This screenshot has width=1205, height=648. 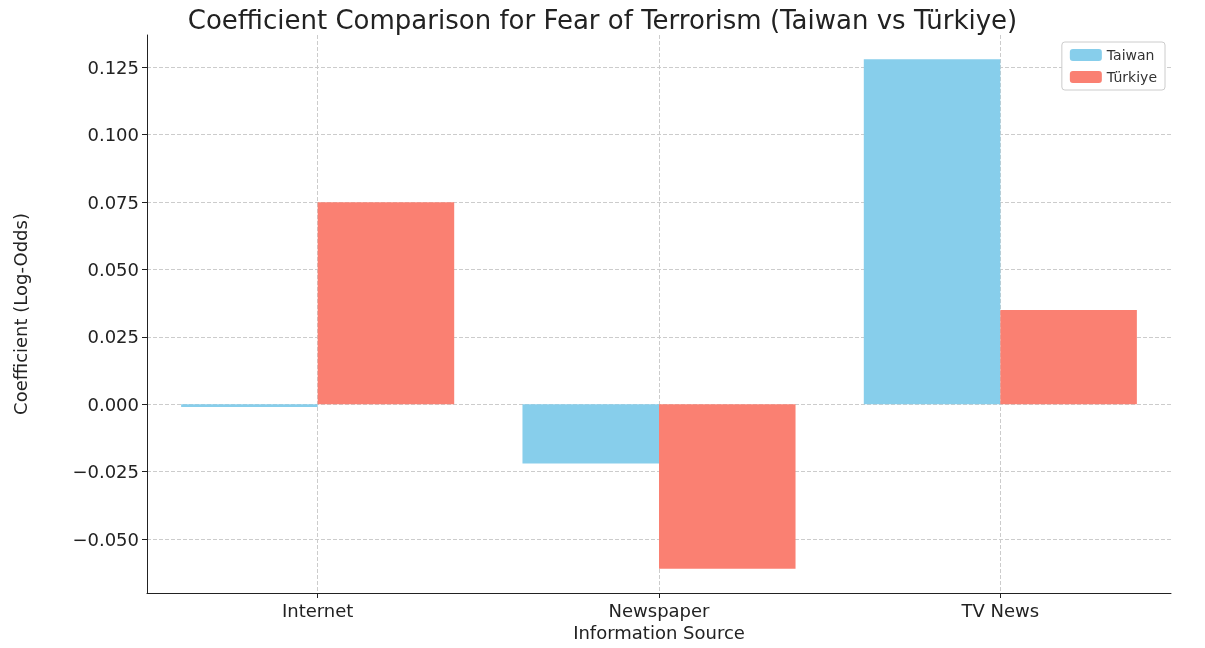 I want to click on chart-title: Coefficient Comparison for Fear of Terrorism (Taiwan vs Türkiye), so click(x=602, y=20).